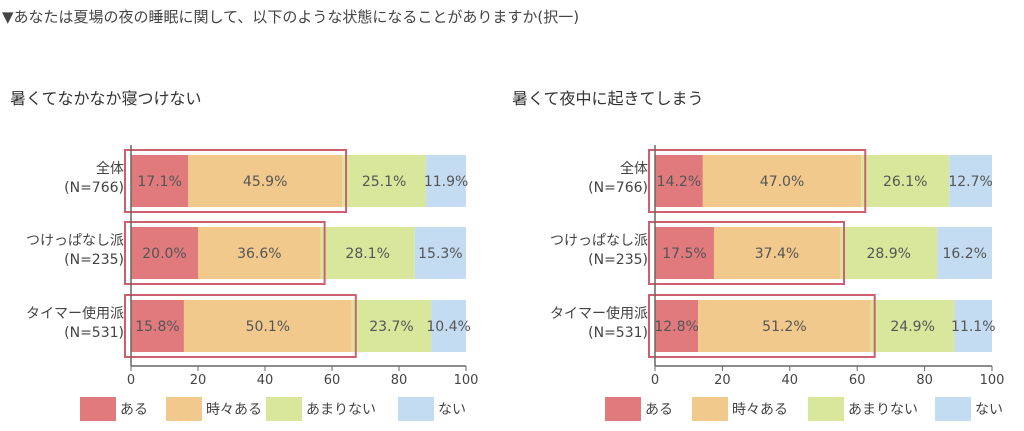  I want to click on data-label: 20.0%, so click(164, 254).